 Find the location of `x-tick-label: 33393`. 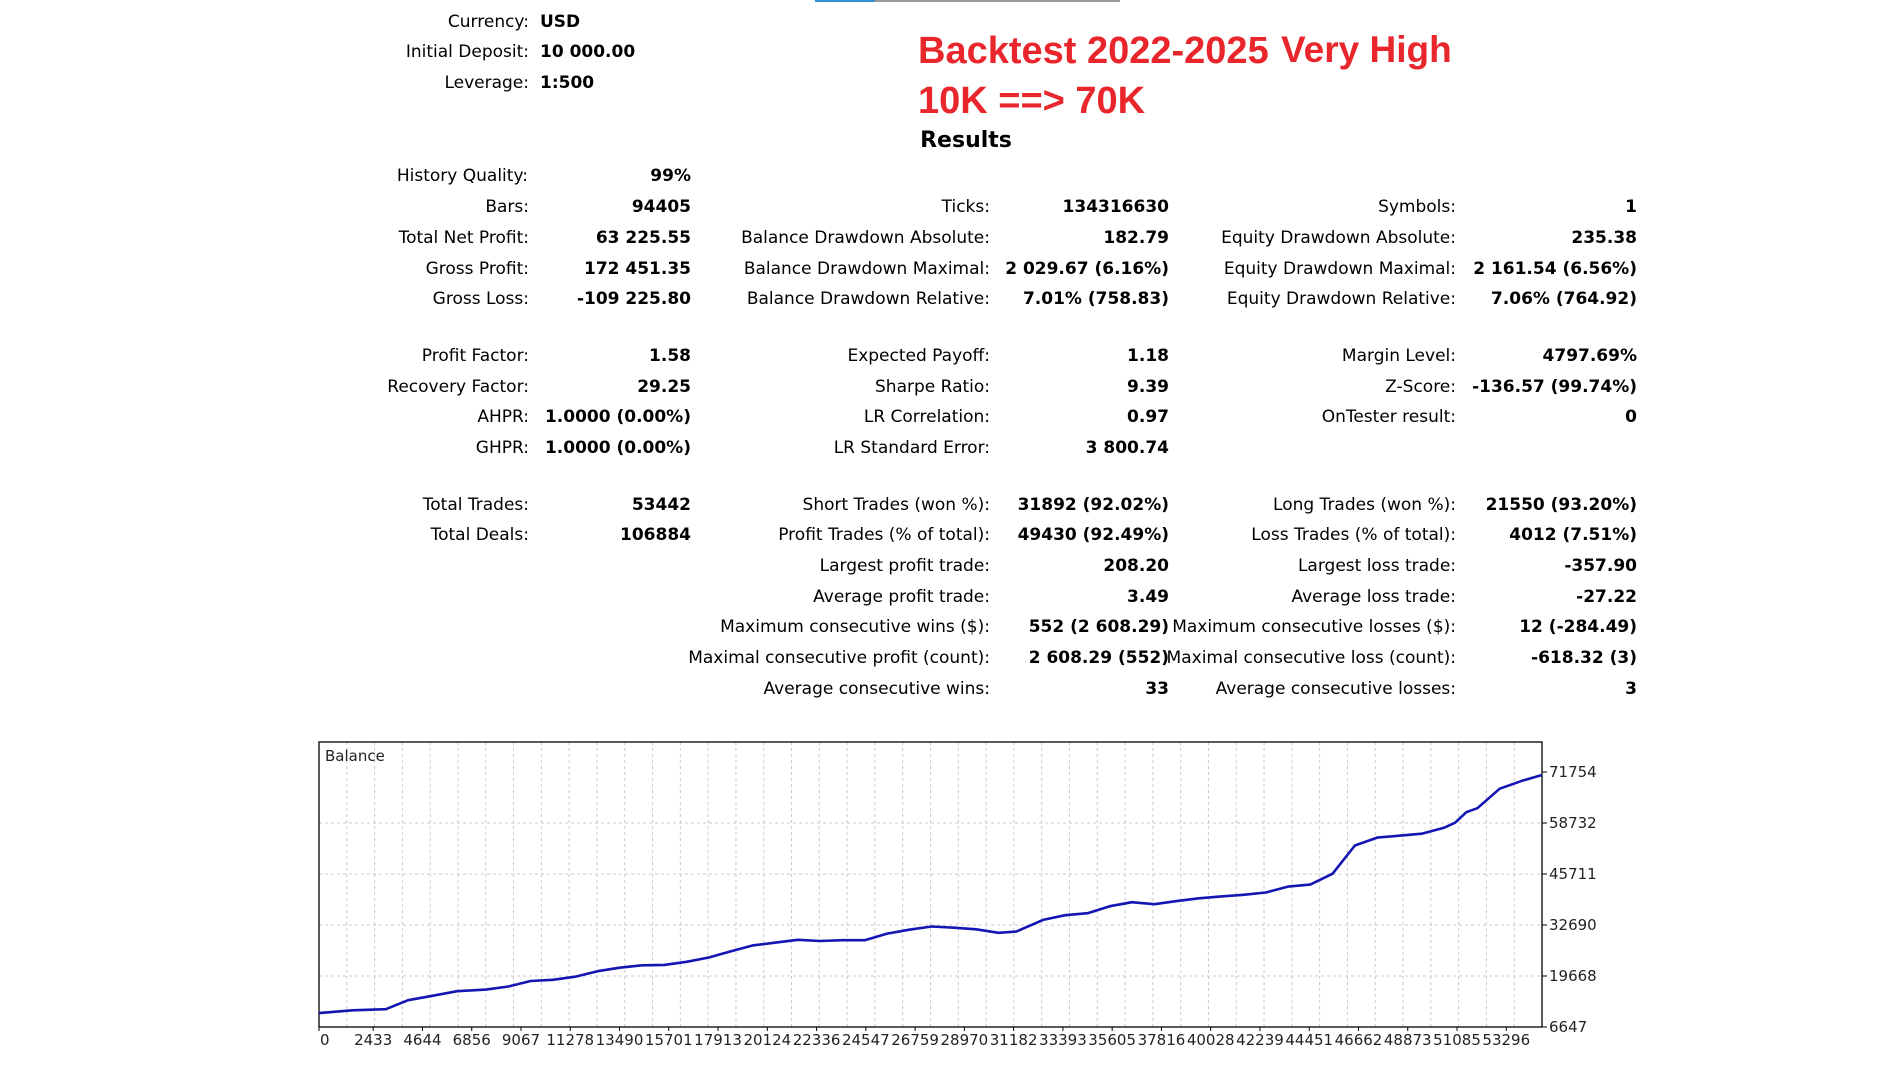

x-tick-label: 33393 is located at coordinates (1063, 1040).